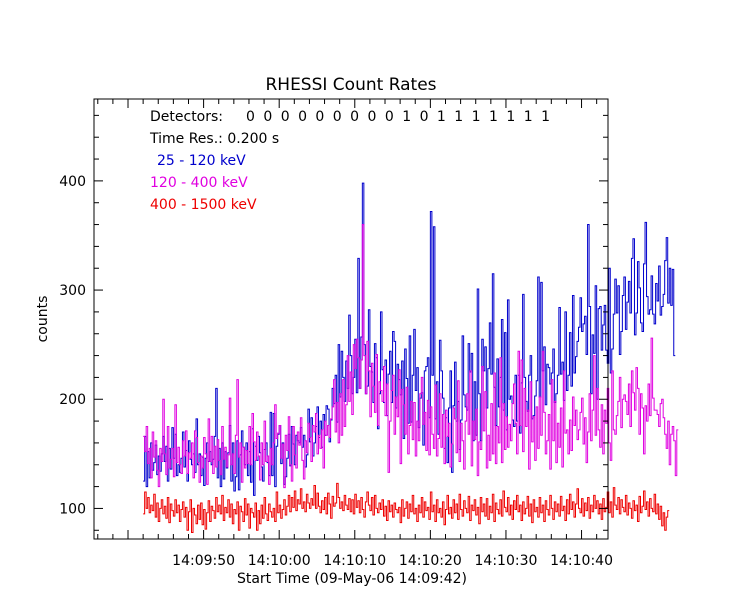 The image size is (750, 600). What do you see at coordinates (203, 561) in the screenshot?
I see `x-tick-label: 14:09:50` at bounding box center [203, 561].